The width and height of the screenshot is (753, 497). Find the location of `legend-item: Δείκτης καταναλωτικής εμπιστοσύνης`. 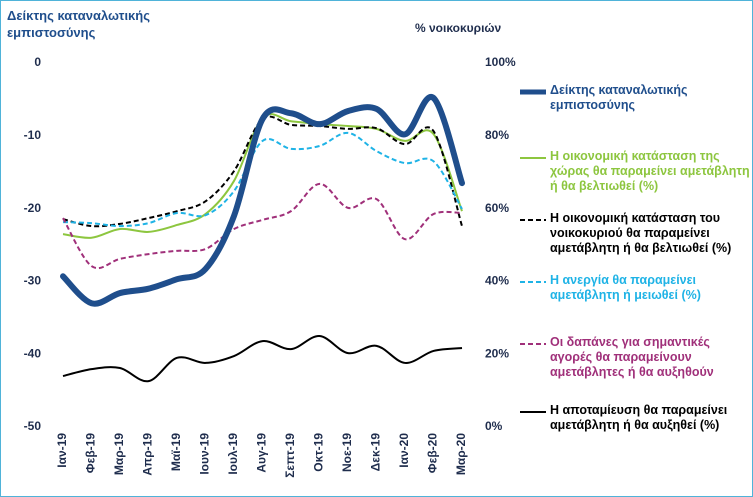

legend-item: Δείκτης καταναλωτικής εμπιστοσύνης is located at coordinates (635, 98).